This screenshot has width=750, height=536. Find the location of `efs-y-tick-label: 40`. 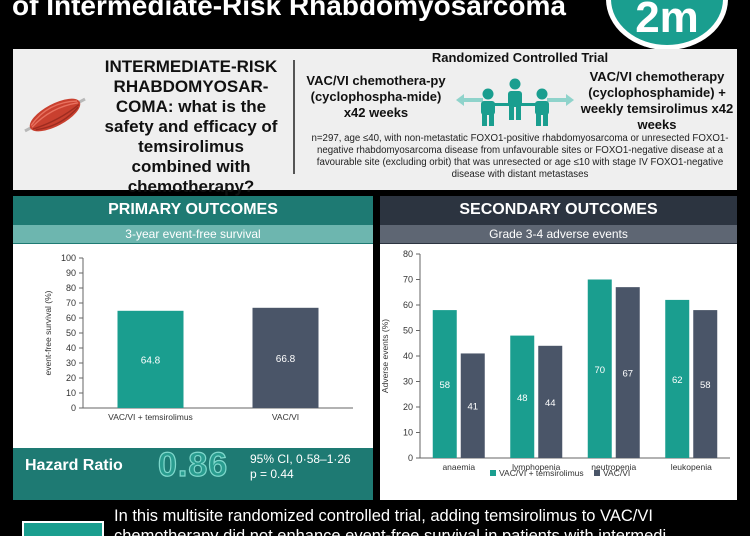

efs-y-tick-label: 40 is located at coordinates (71, 348).